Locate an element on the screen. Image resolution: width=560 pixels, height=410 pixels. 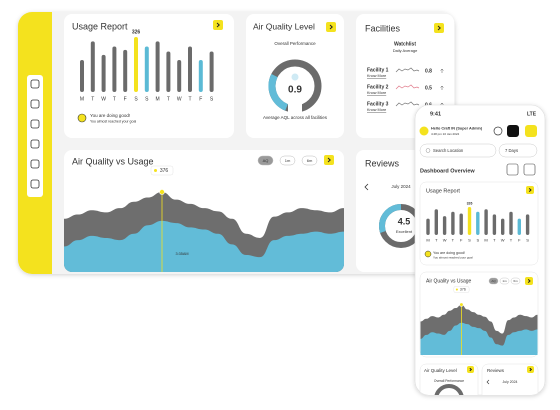
peak-label: 376 is located at coordinates (463, 289).